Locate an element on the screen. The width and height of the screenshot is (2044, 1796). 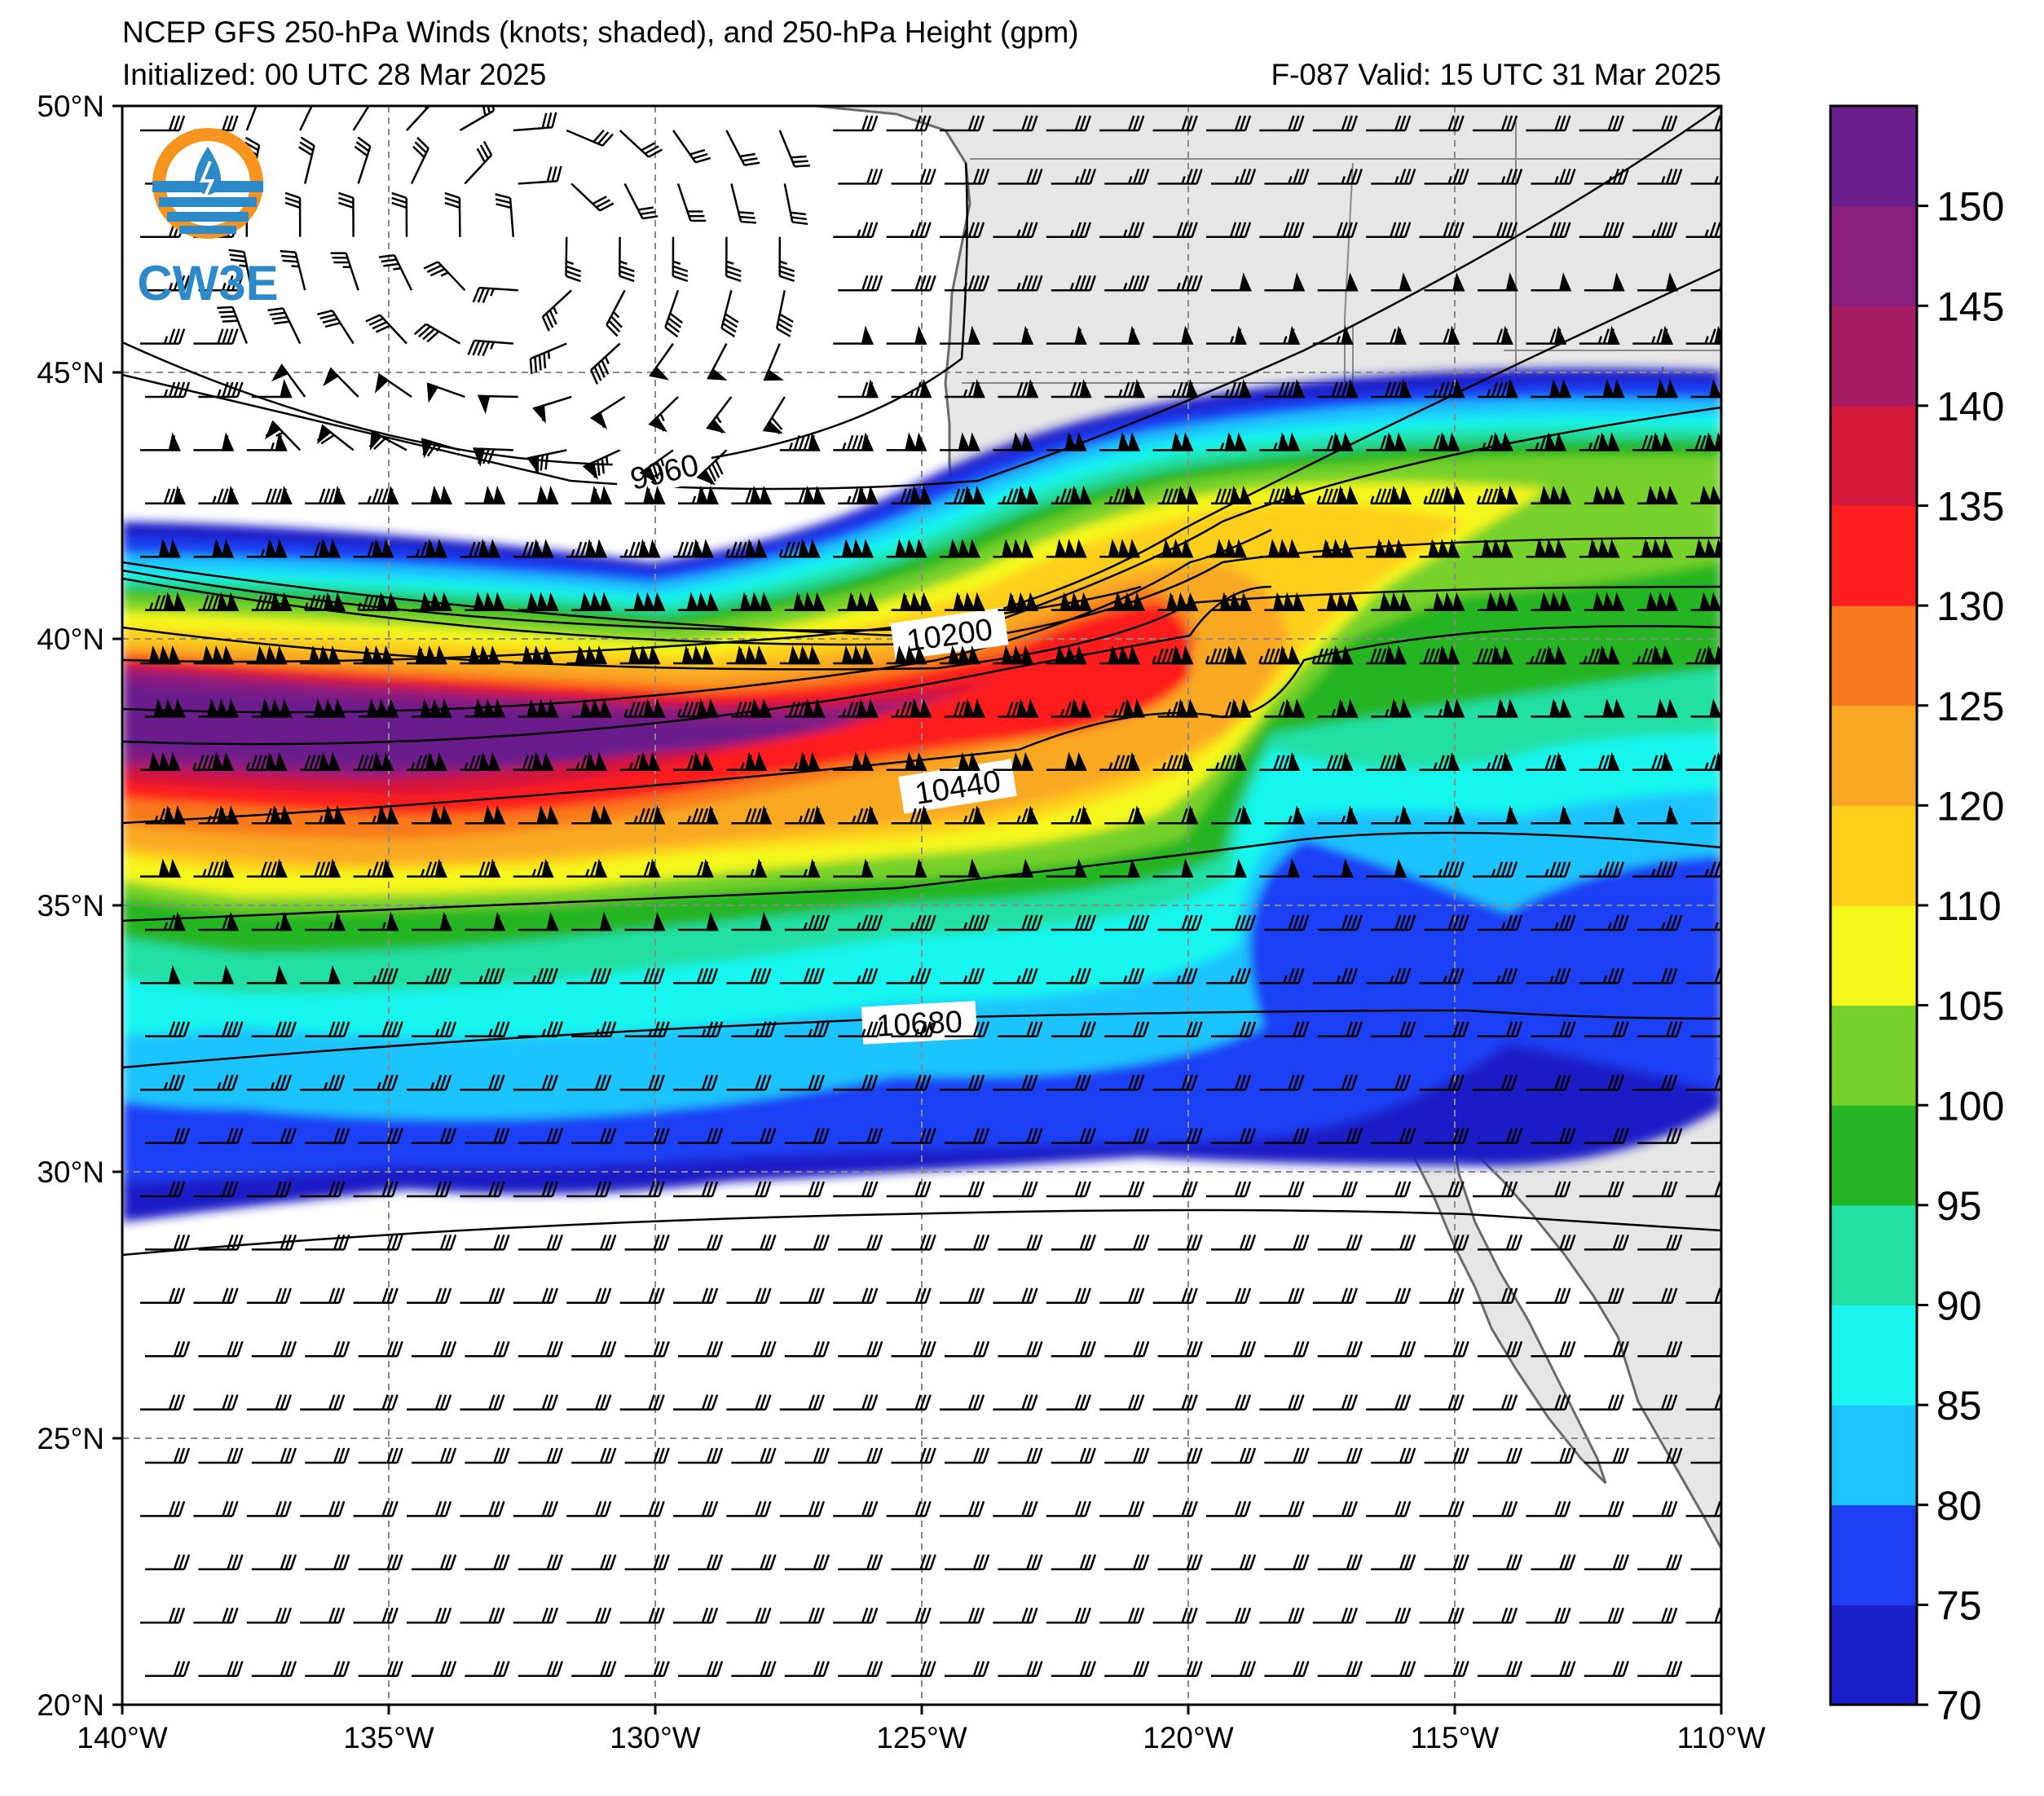
lon-label-115w: 115°W is located at coordinates (1455, 1737).